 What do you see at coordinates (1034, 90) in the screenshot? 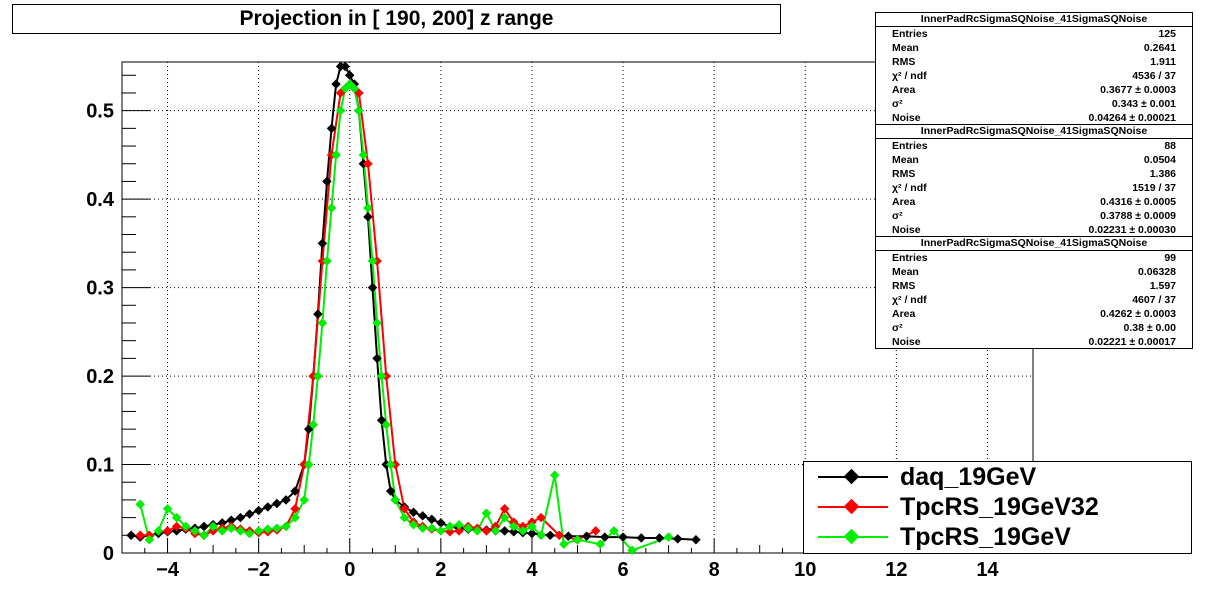
I see `stats-row: Area 0.3677 ± 0.0003` at bounding box center [1034, 90].